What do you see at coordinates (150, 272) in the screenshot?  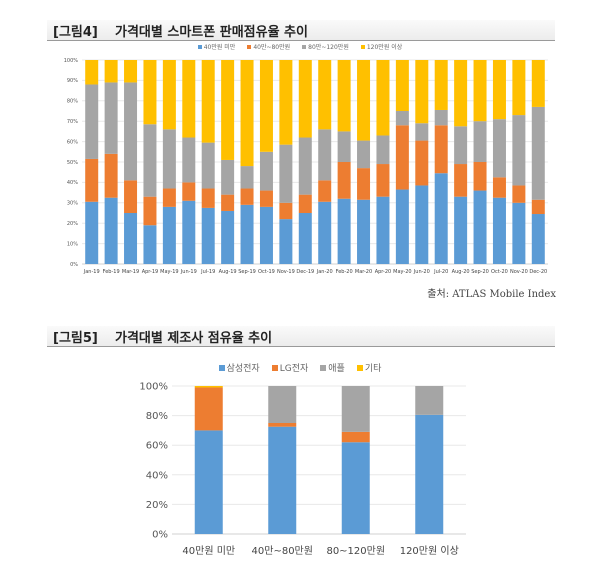 I see `x-tick-label: Apr-19` at bounding box center [150, 272].